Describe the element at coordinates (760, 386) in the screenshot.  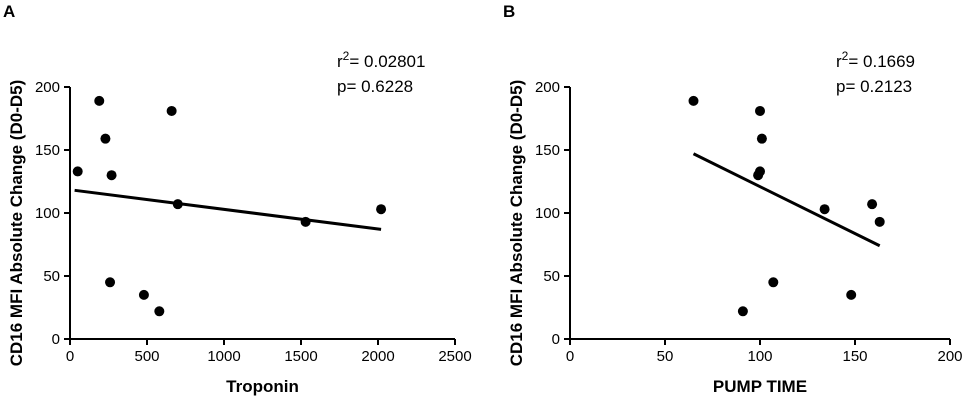
I see `panel-b-x-axis-title: PUMP TIME` at that location.